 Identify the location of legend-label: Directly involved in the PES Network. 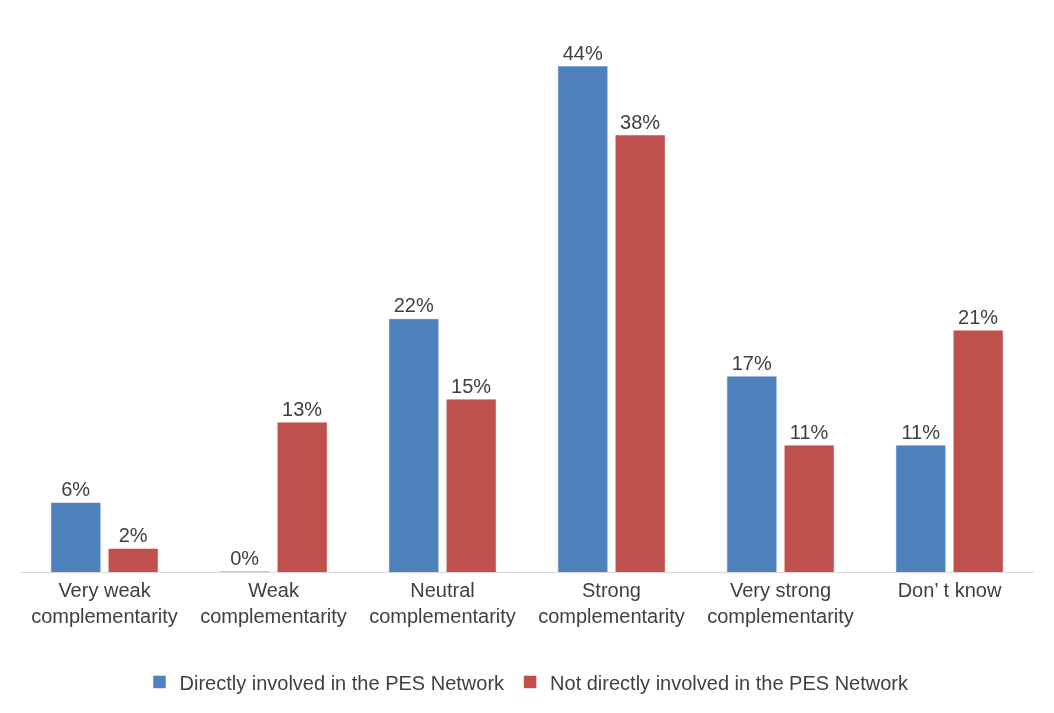
(342, 682).